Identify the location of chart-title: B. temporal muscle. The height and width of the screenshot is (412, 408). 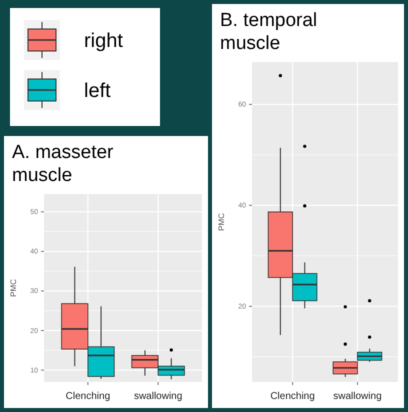
(269, 32).